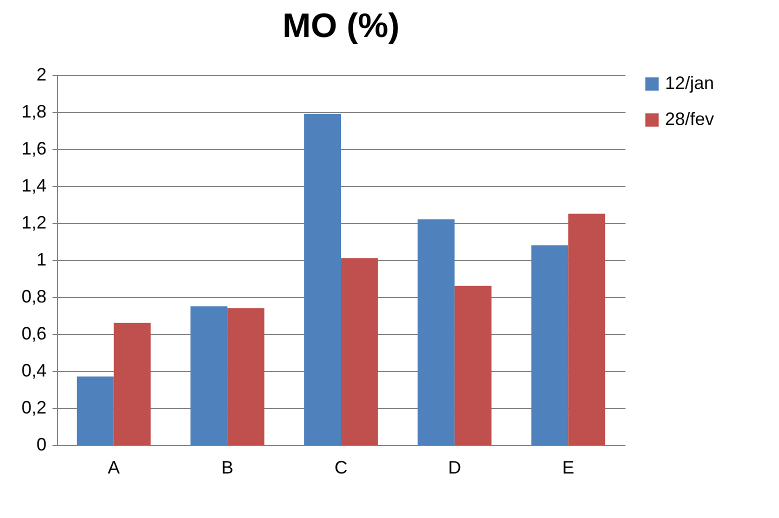  What do you see at coordinates (33, 112) in the screenshot?
I see `y-tick-label: 1,8` at bounding box center [33, 112].